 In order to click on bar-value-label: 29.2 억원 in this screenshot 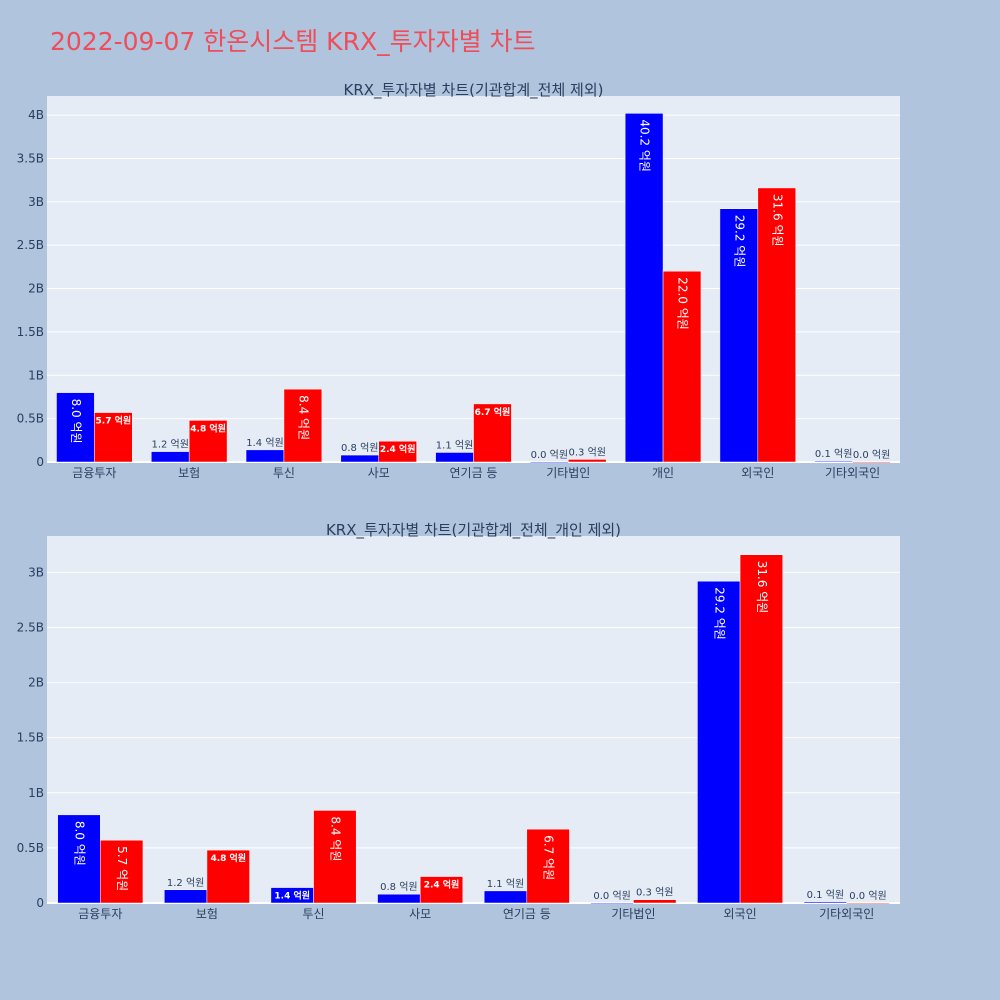, I will do `click(739, 241)`.